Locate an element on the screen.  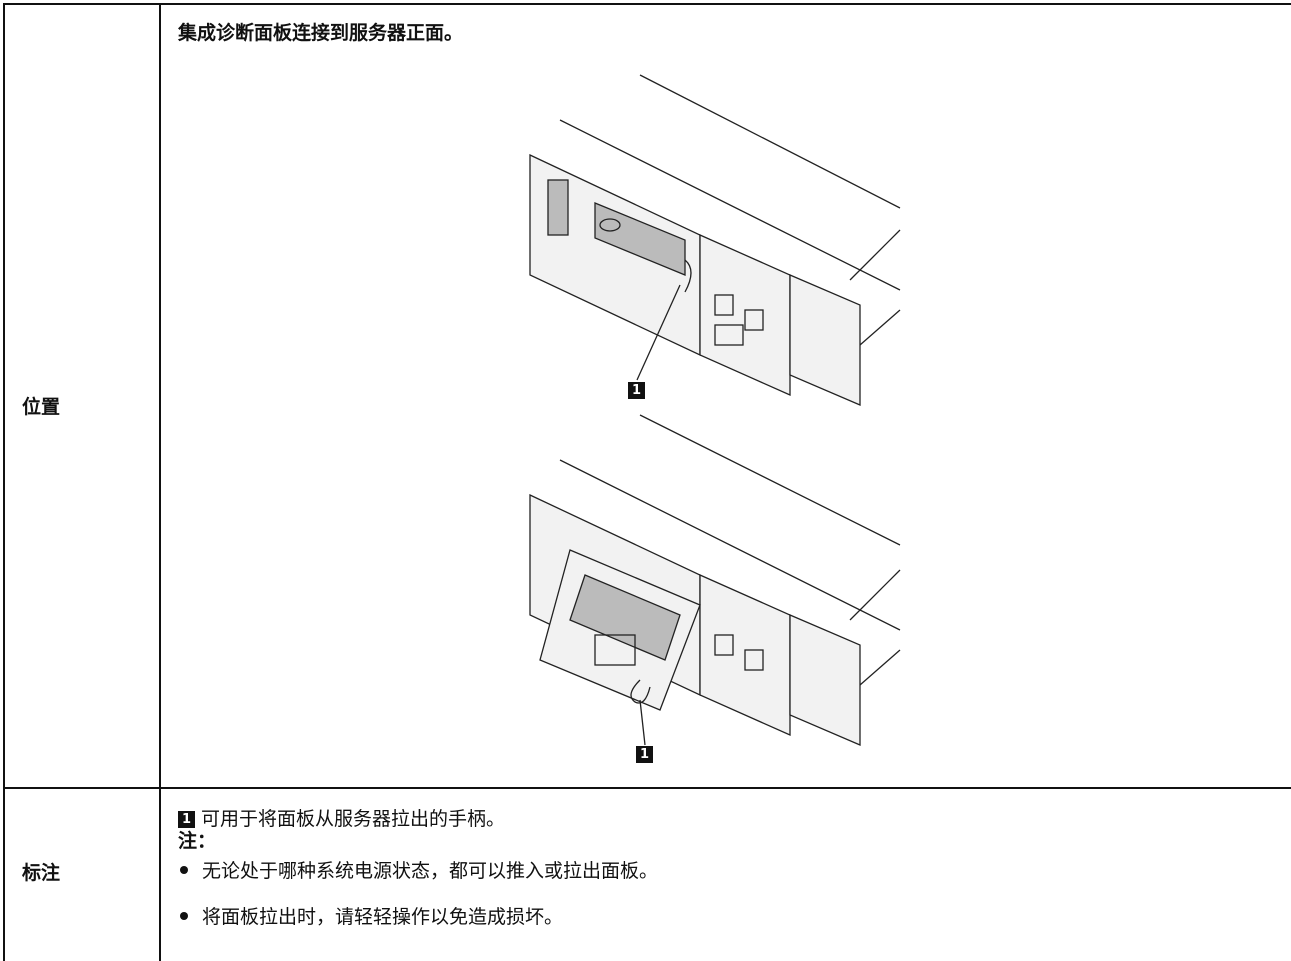
row-text: 集成诊断面板连接到服务器正面。 is located at coordinates (321, 33).